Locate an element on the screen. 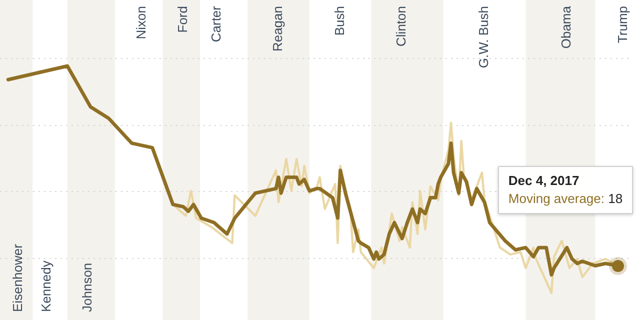 The height and width of the screenshot is (320, 640). x-tick-label: Johnson is located at coordinates (87, 287).